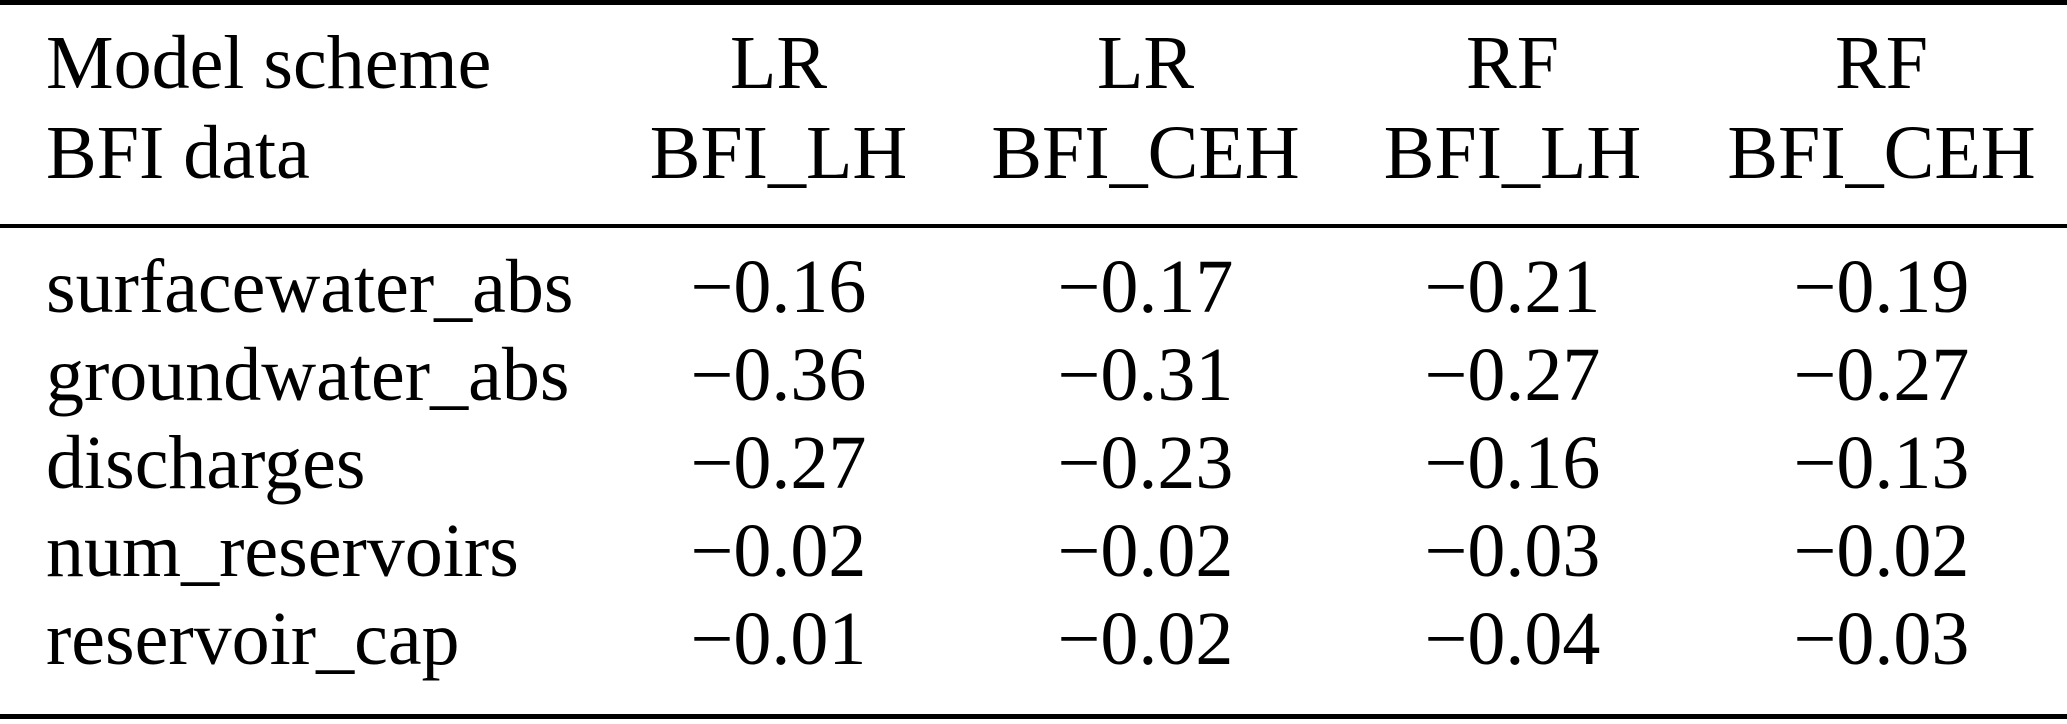  What do you see at coordinates (1145, 375) in the screenshot?
I see `value-cell: −0.31` at bounding box center [1145, 375].